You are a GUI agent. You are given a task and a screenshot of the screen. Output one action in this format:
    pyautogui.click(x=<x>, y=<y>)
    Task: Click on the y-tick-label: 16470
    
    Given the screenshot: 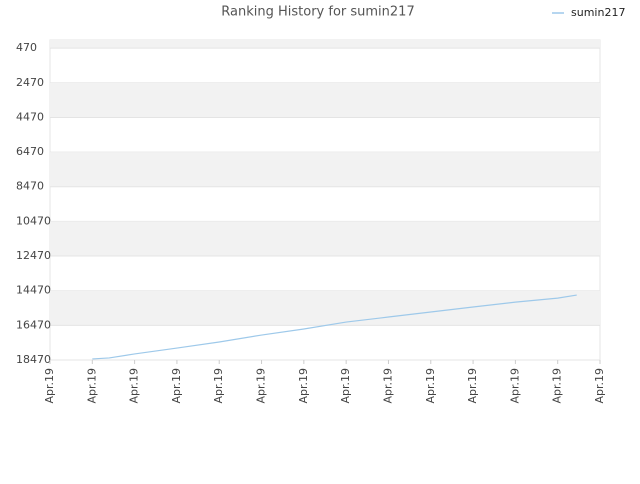 What is the action you would take?
    pyautogui.click(x=33, y=324)
    